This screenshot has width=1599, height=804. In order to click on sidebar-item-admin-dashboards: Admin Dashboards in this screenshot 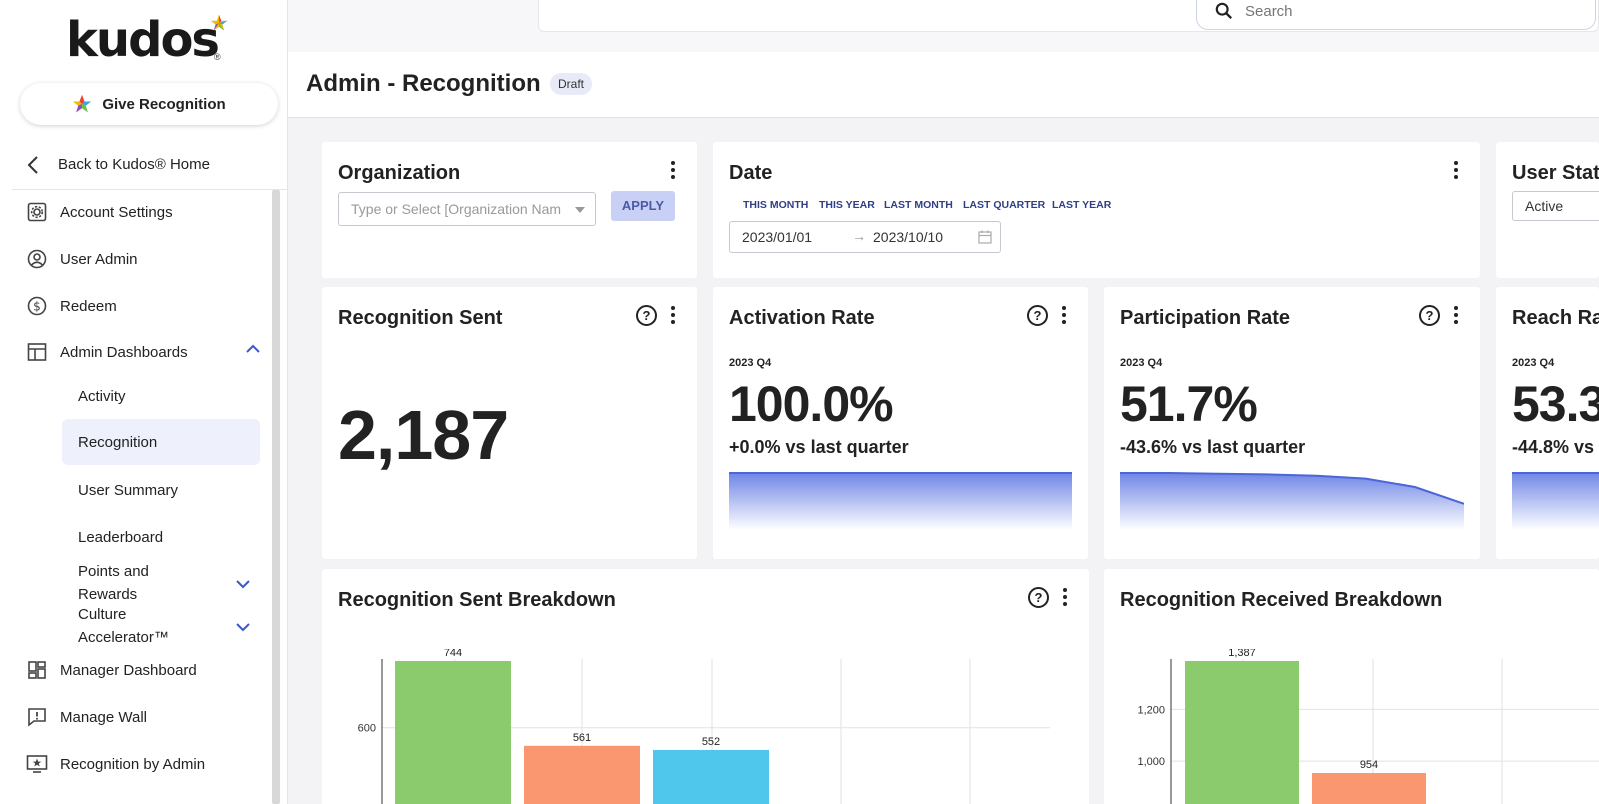, I will do `click(144, 352)`.